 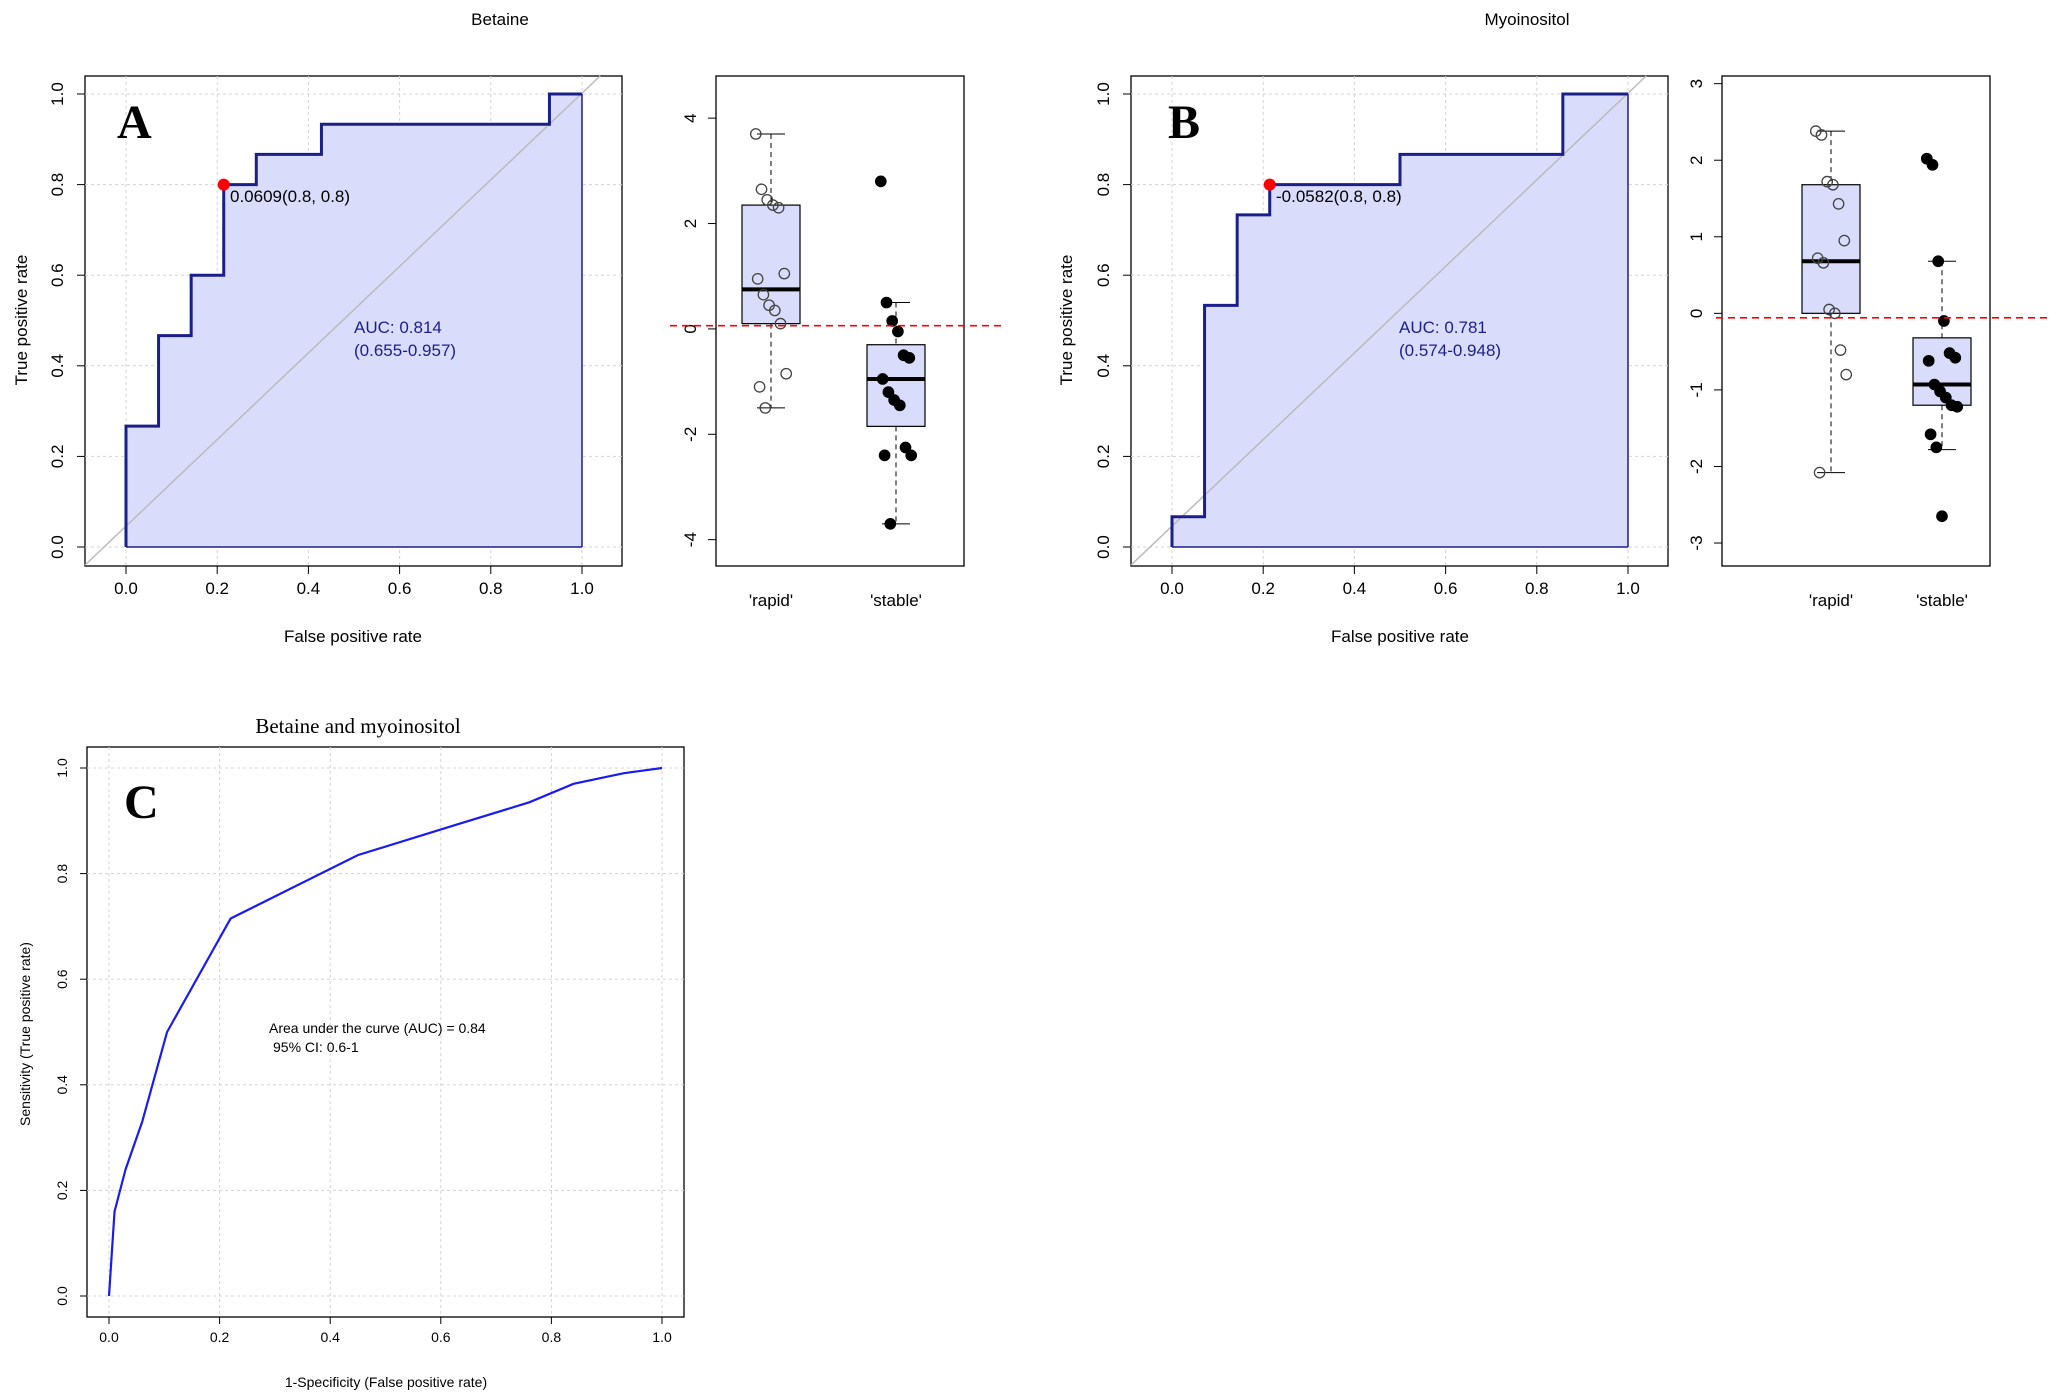 What do you see at coordinates (690, 539) in the screenshot?
I see `y-tick-label: -4` at bounding box center [690, 539].